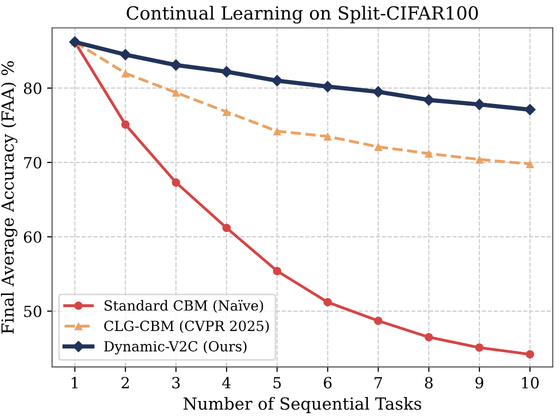 This screenshot has height=416, width=560. What do you see at coordinates (125, 382) in the screenshot?
I see `x-tick-label: 2` at bounding box center [125, 382].